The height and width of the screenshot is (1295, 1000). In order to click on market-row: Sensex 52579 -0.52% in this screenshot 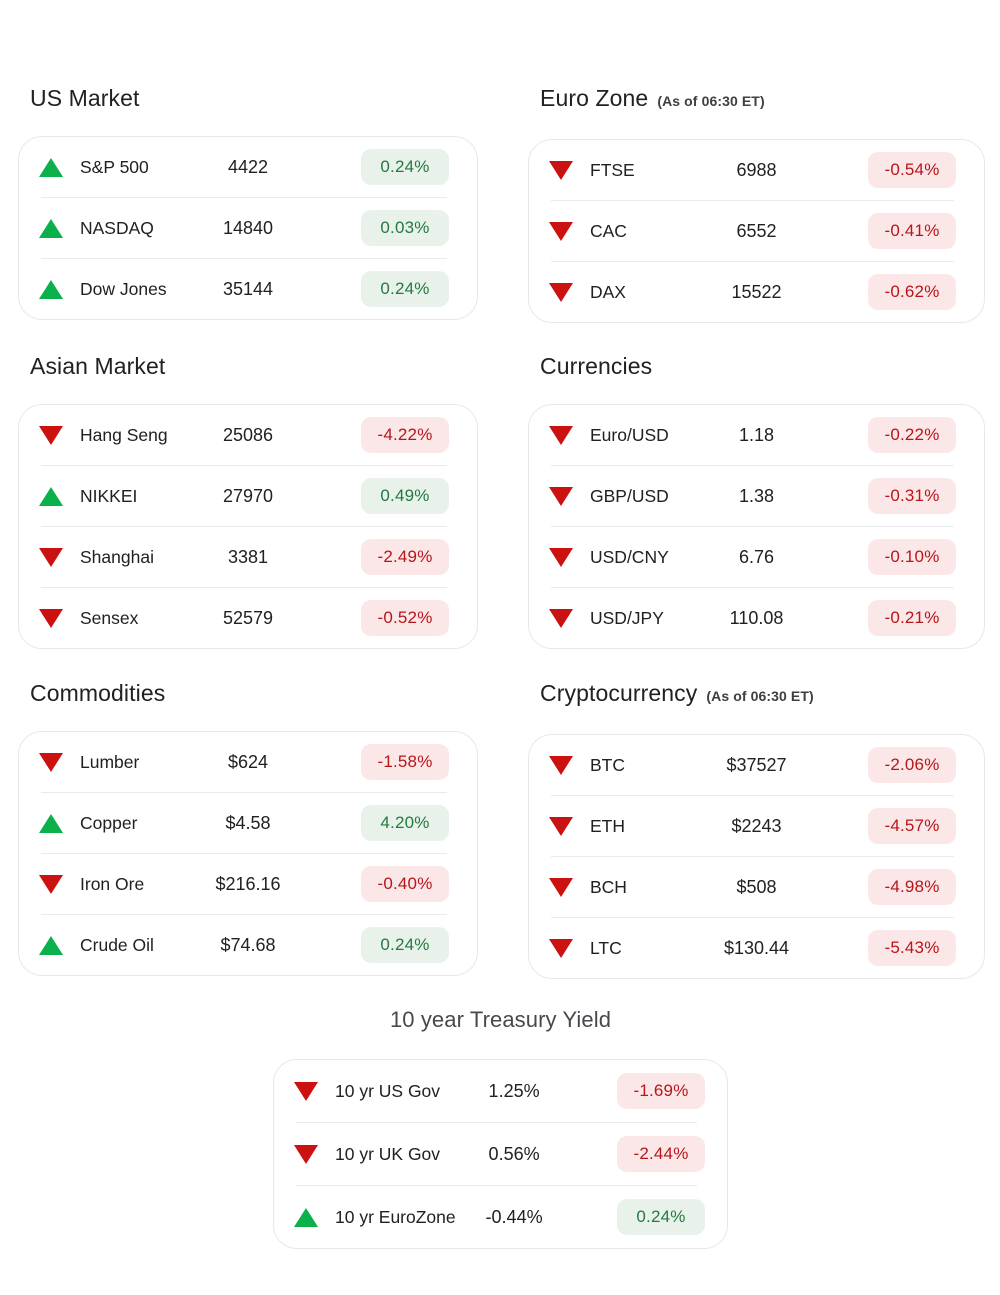, I will do `click(248, 618)`.